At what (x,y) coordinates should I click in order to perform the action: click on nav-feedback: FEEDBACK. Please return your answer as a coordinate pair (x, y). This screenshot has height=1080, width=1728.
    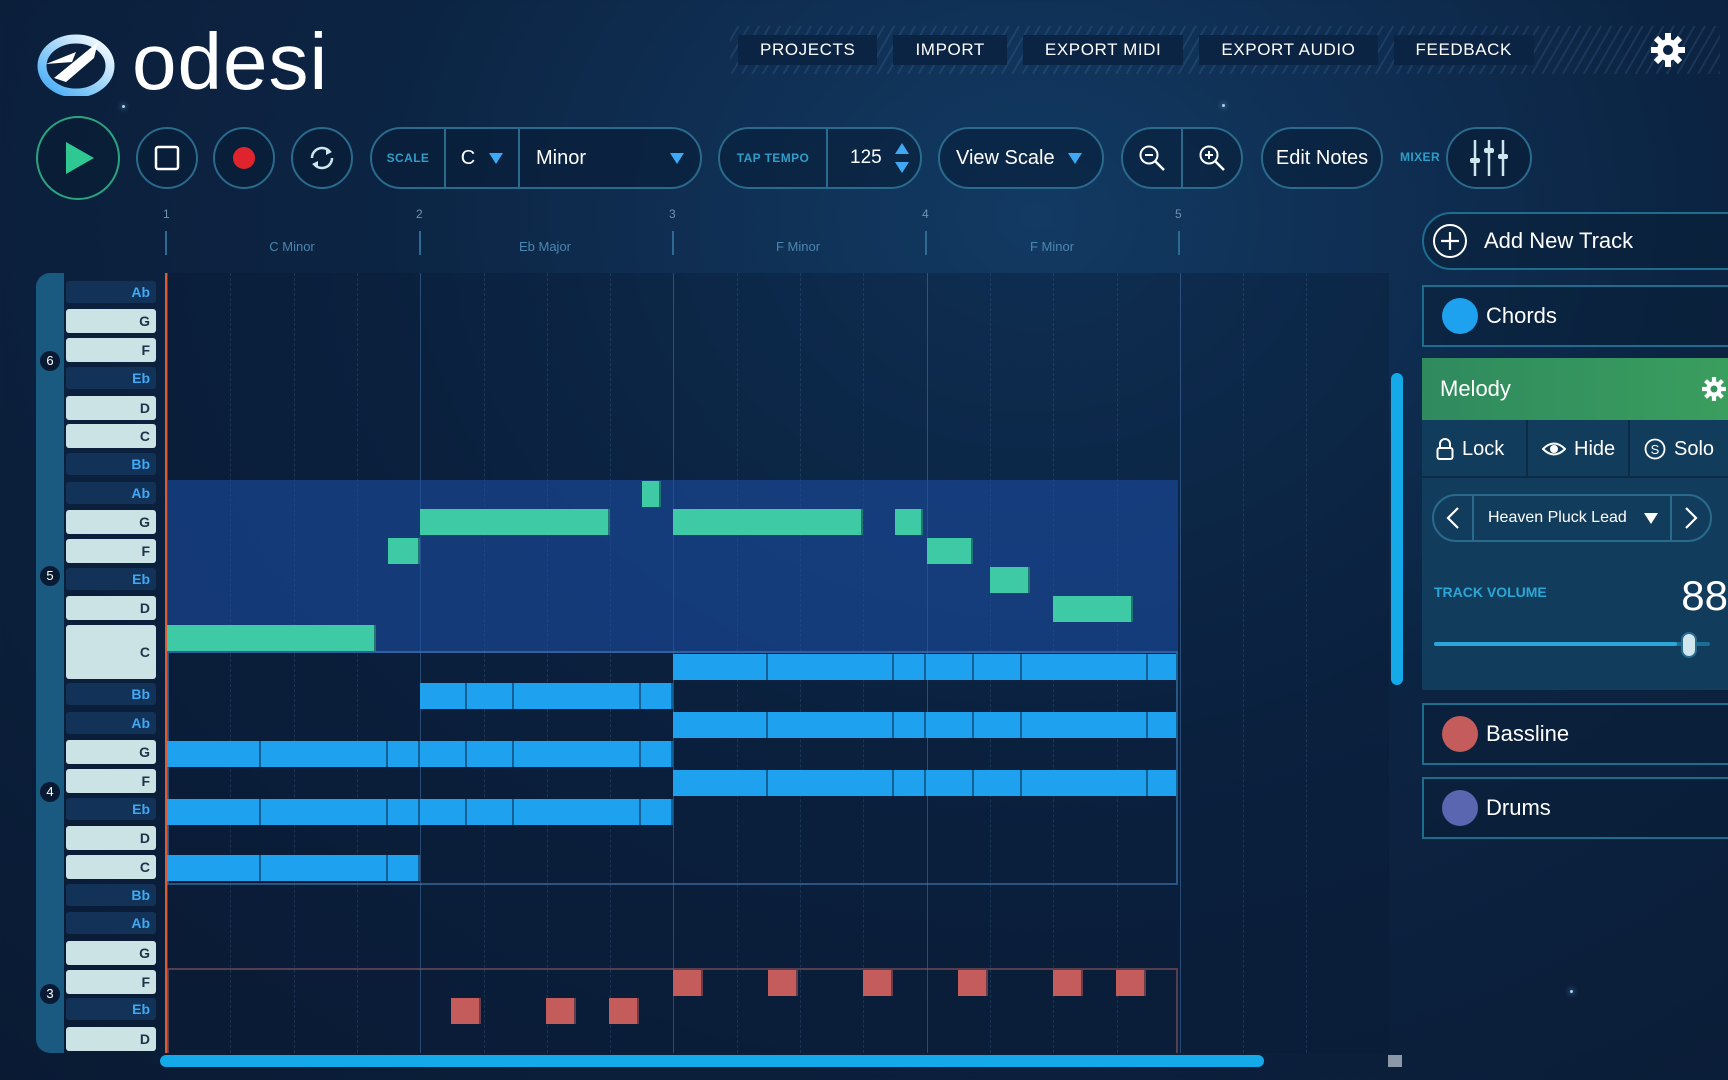
    Looking at the image, I should click on (1463, 50).